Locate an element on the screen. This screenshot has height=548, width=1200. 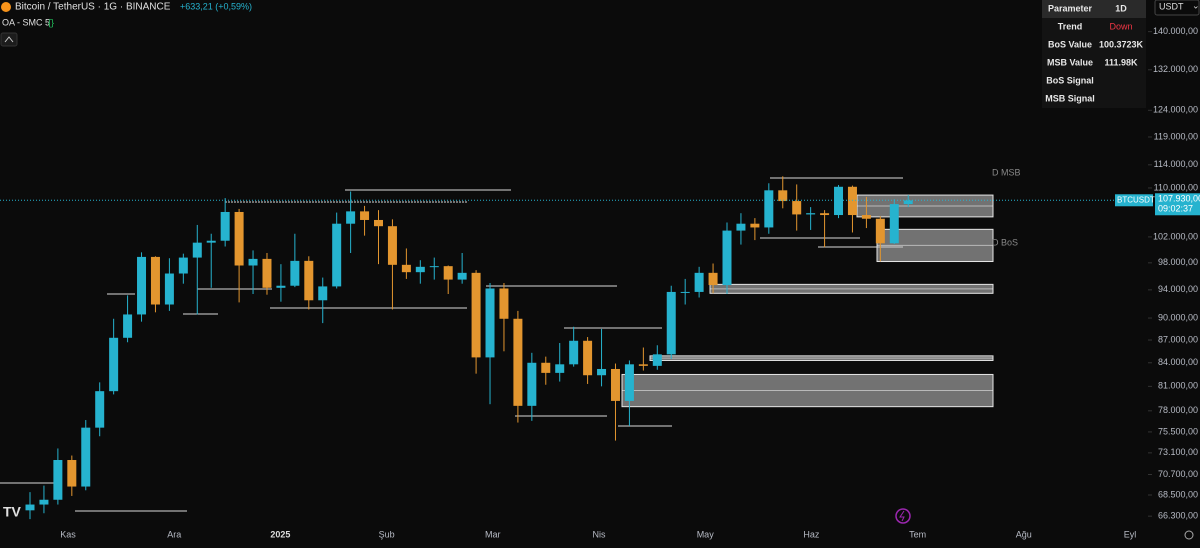
x-tick-label: Kas is located at coordinates (68, 534).